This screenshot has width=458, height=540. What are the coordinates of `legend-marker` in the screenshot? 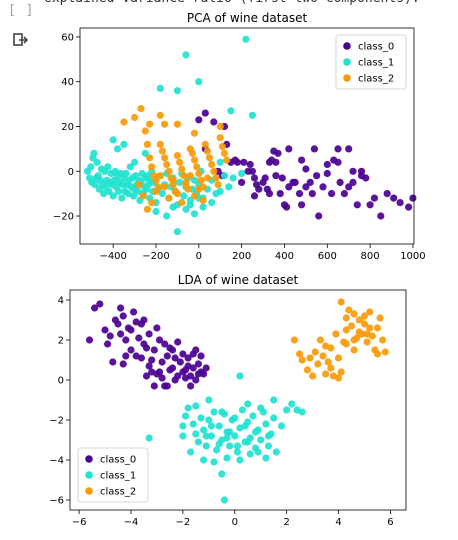 It's located at (347, 78).